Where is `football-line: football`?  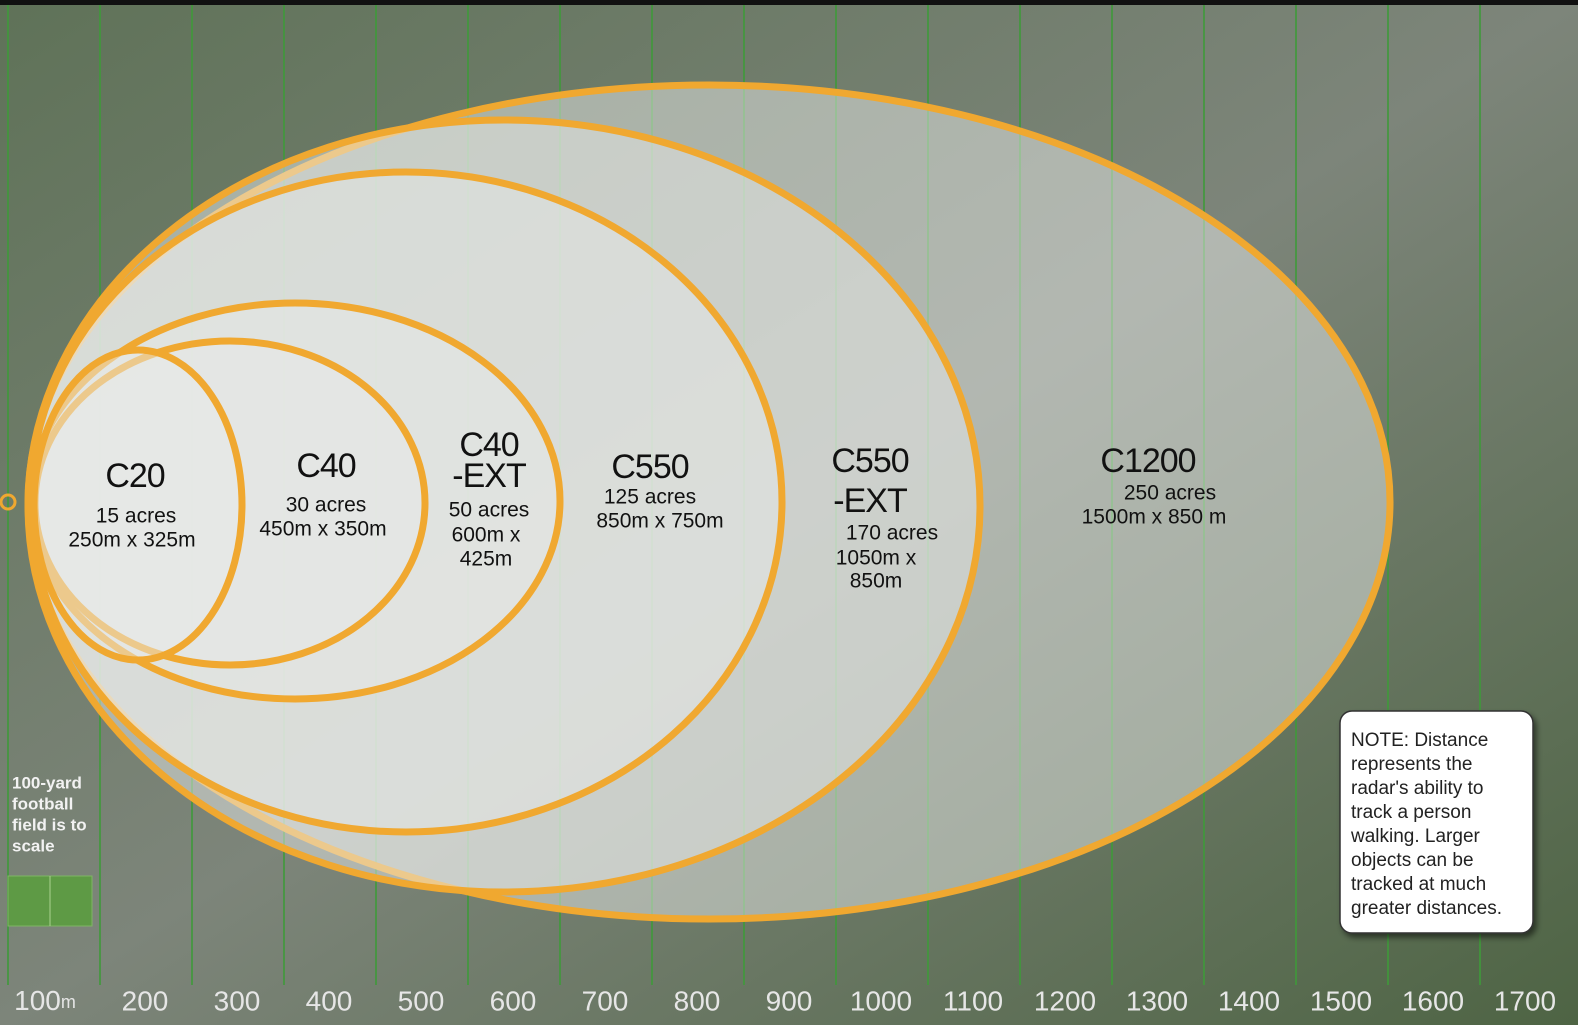 football-line: football is located at coordinates (42, 803).